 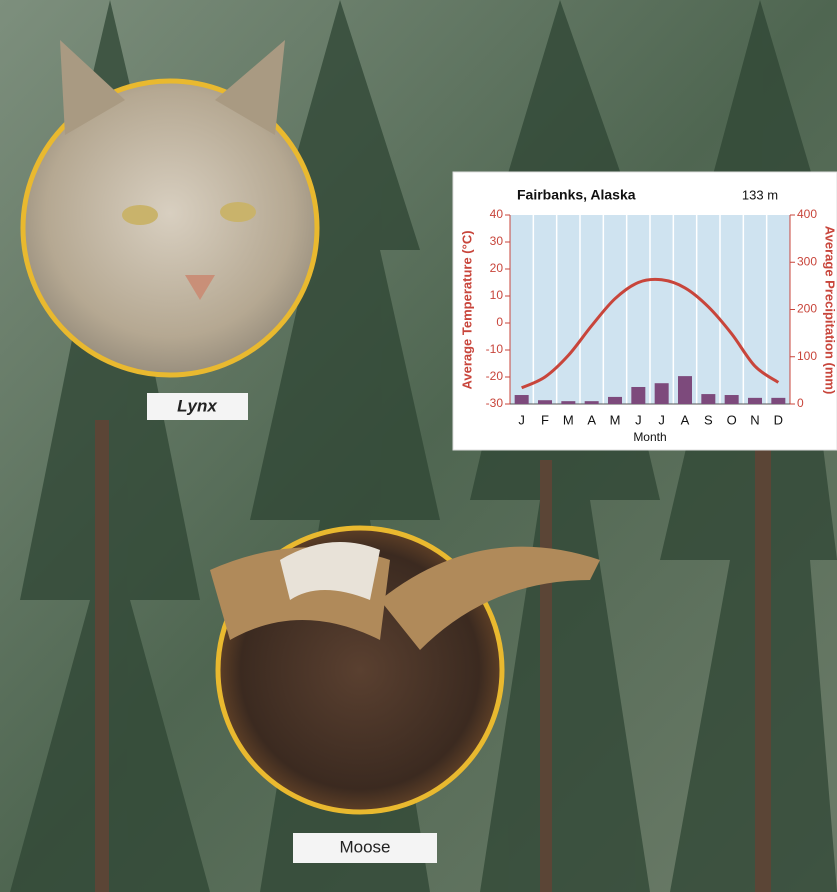 I want to click on elevation: 133 m, so click(x=760, y=194).